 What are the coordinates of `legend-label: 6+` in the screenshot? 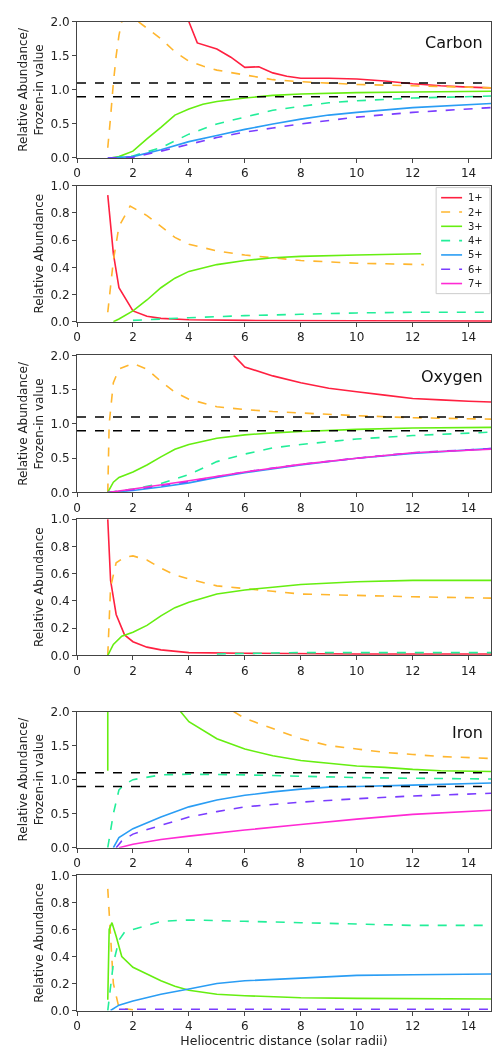 It's located at (475, 269).